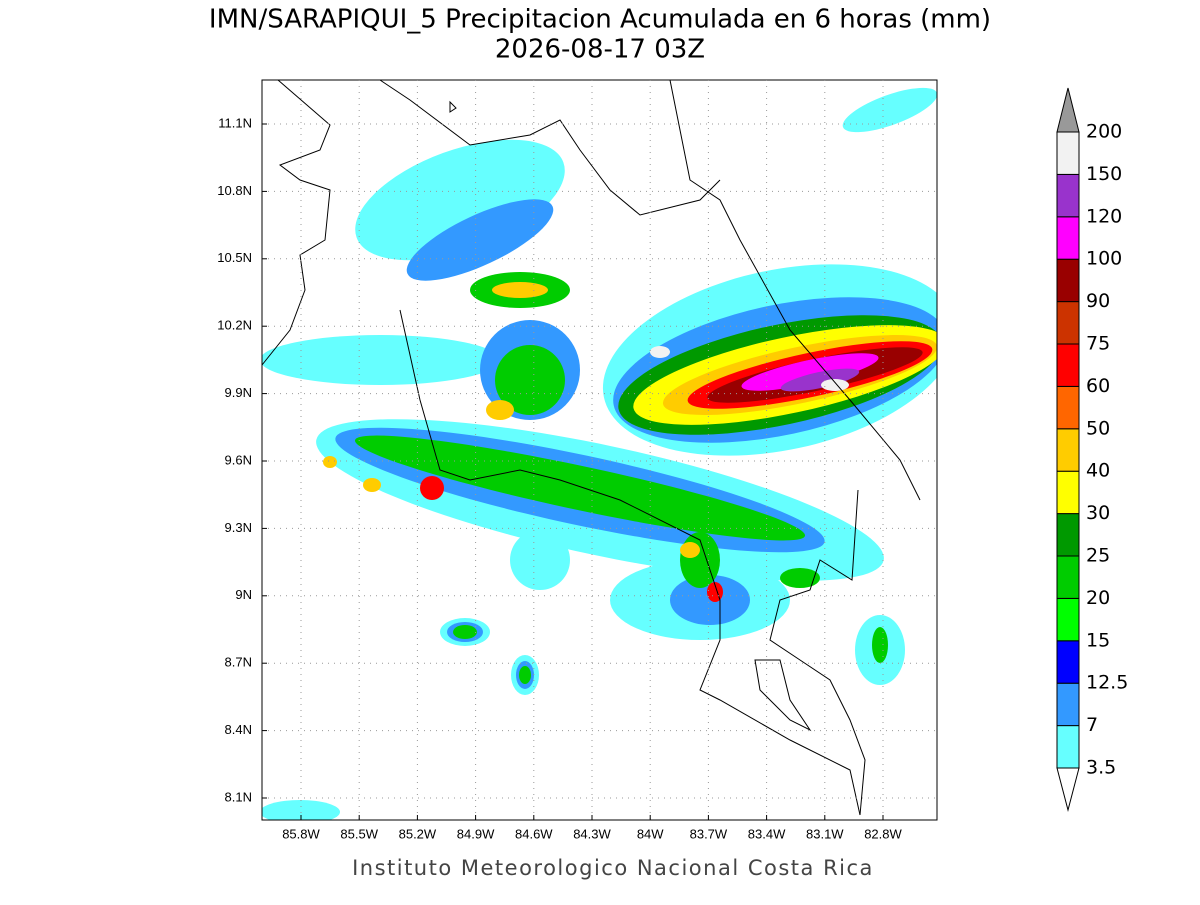  What do you see at coordinates (1092, 449) in the screenshot?
I see `colorbar: 3.5 7 12.5 15 20 25 30 40 50 60 75 90 100 120 150 200` at bounding box center [1092, 449].